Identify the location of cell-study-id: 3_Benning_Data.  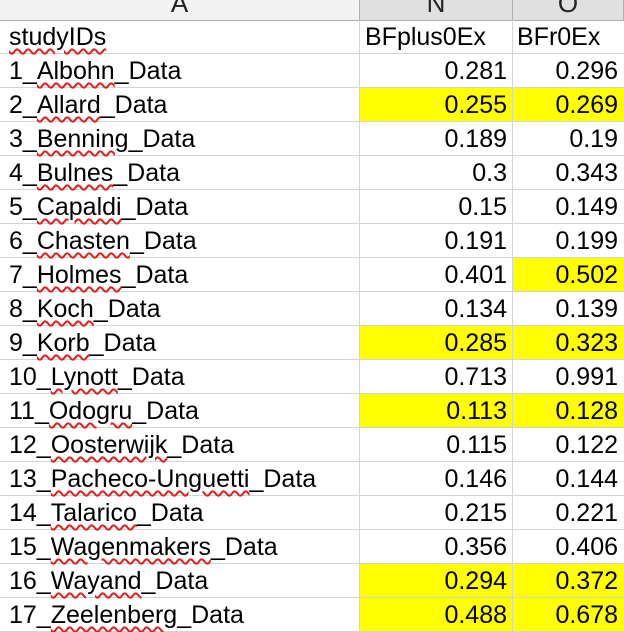
(180, 139).